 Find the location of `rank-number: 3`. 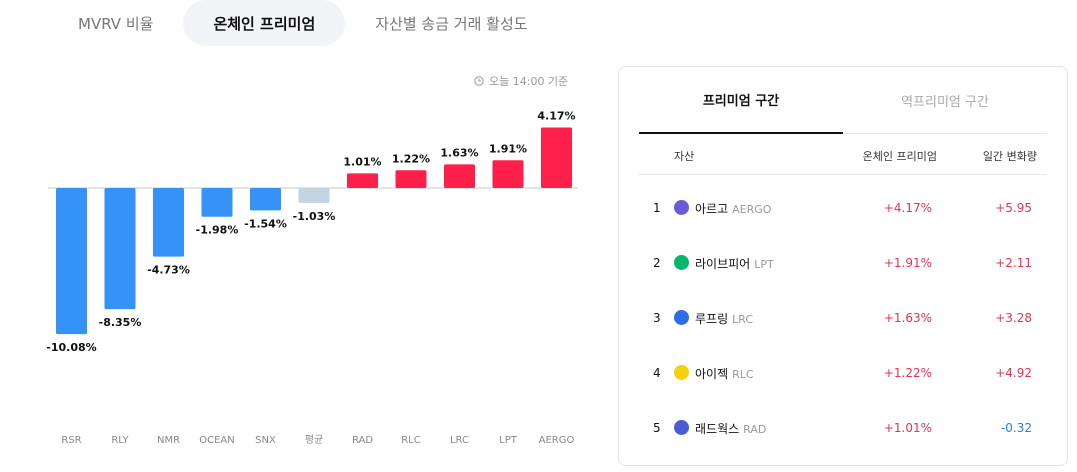

rank-number: 3 is located at coordinates (657, 318).